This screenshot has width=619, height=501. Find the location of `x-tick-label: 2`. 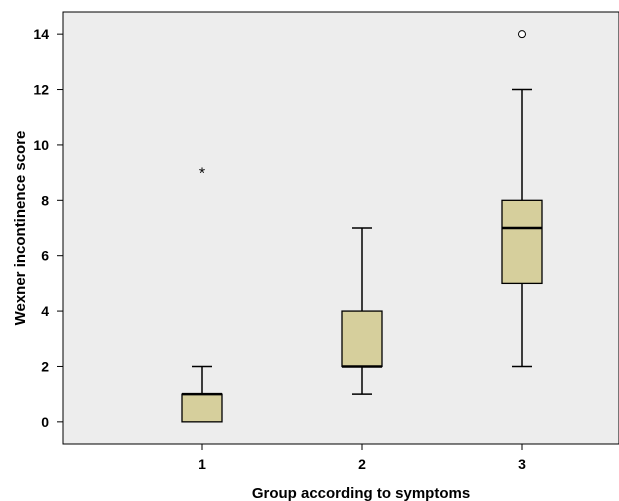

x-tick-label: 2 is located at coordinates (362, 464).